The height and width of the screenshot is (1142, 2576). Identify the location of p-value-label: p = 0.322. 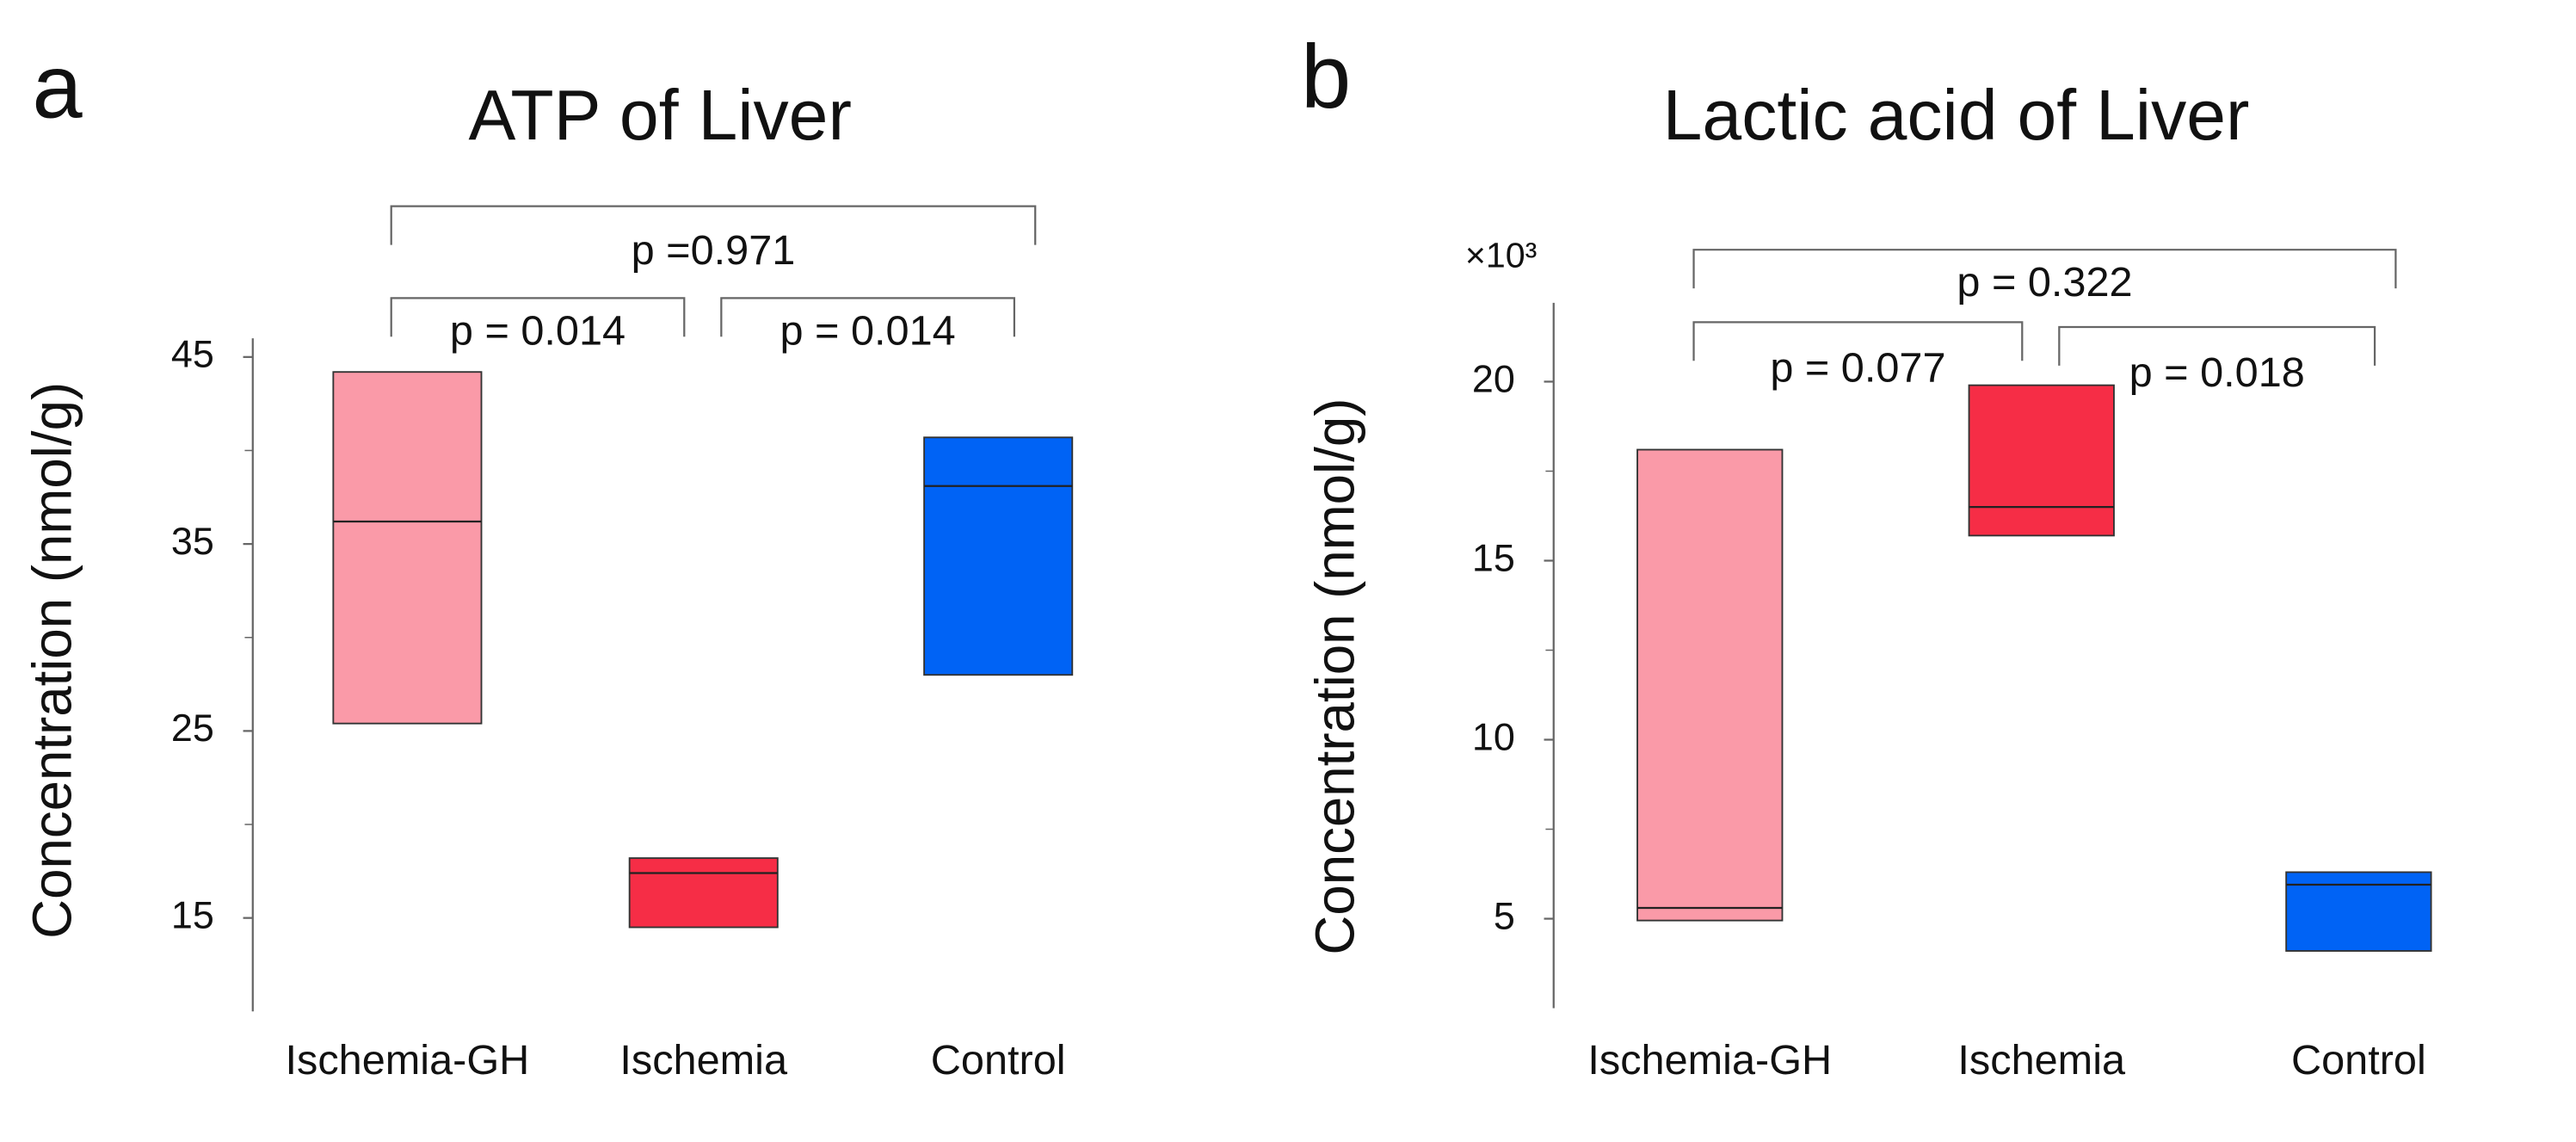
(2045, 282).